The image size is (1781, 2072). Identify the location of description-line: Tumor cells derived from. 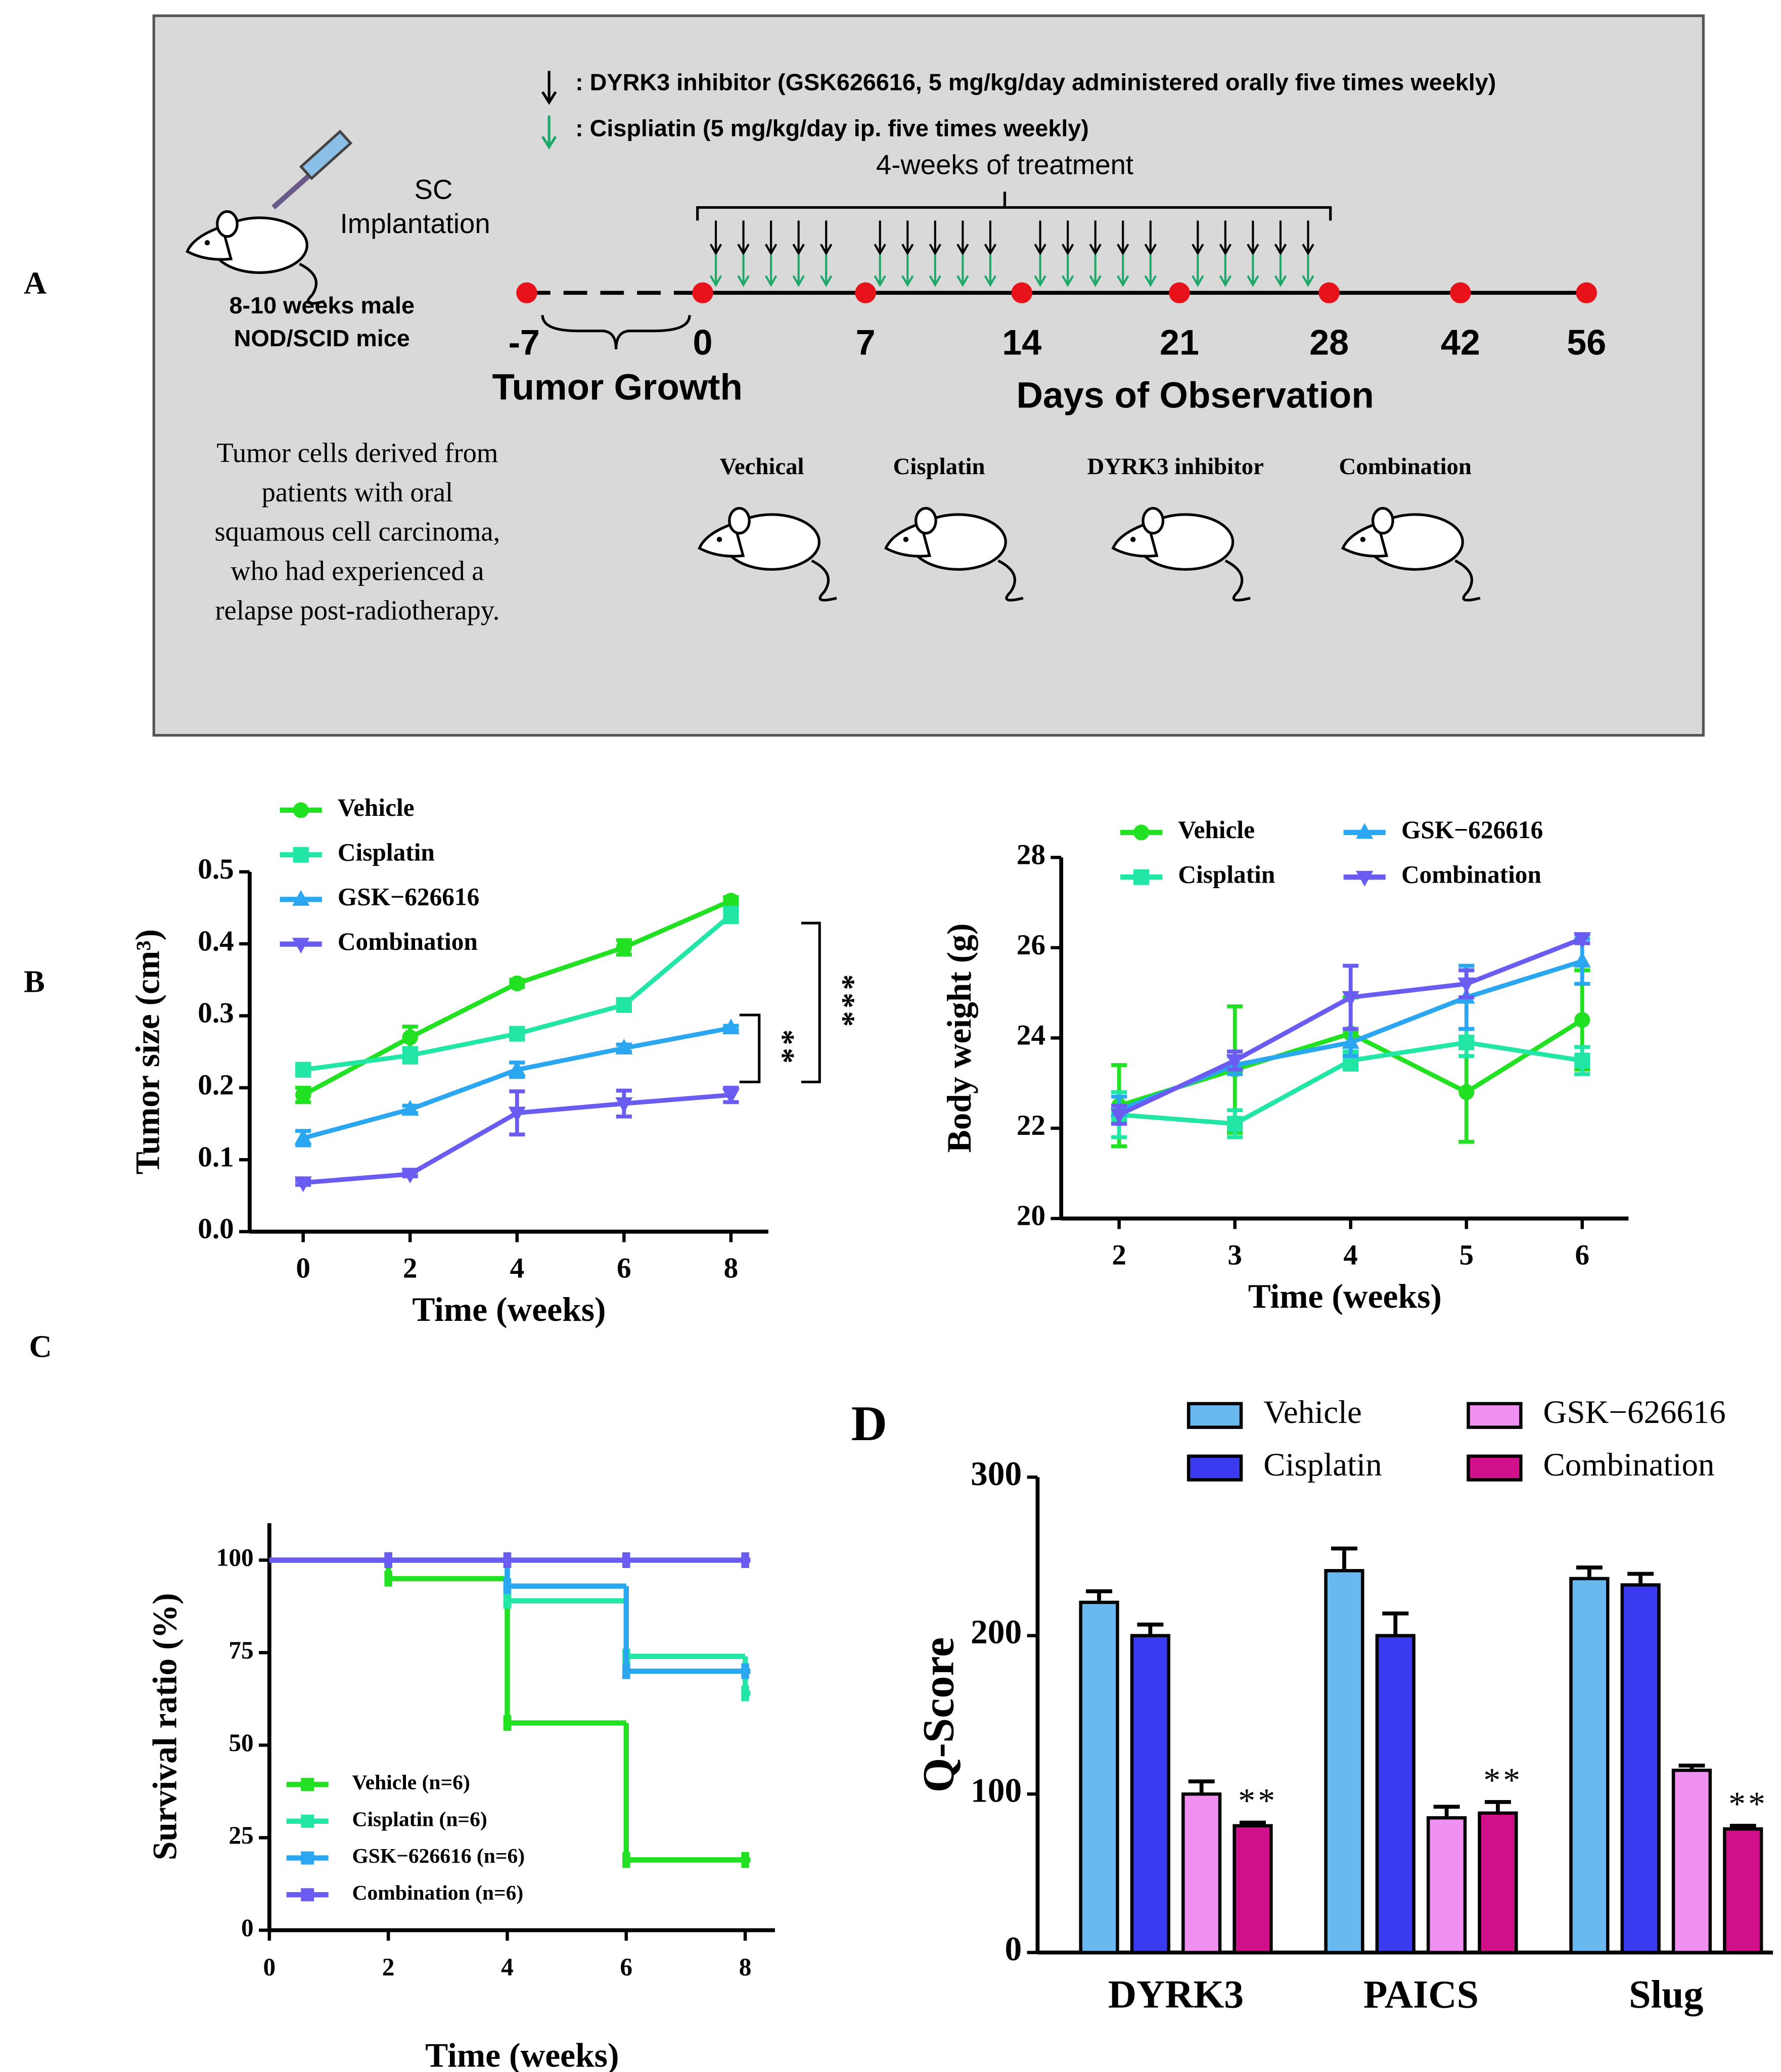
(357, 452).